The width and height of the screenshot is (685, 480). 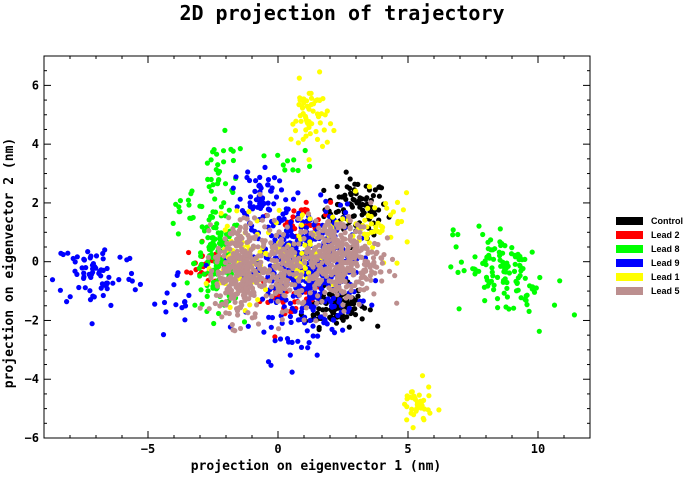 What do you see at coordinates (32, 438) in the screenshot?
I see `y-tick-label: −6` at bounding box center [32, 438].